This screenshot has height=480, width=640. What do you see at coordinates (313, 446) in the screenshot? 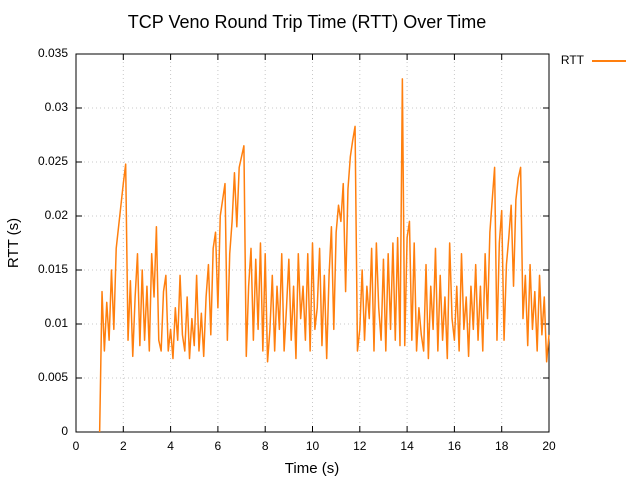
I see `x-tick-label: 10` at bounding box center [313, 446].